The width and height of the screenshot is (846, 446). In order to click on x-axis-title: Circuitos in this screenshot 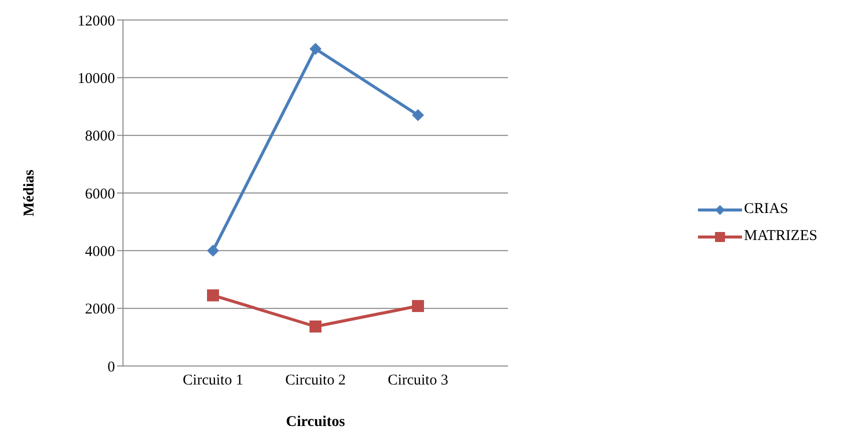, I will do `click(316, 422)`.